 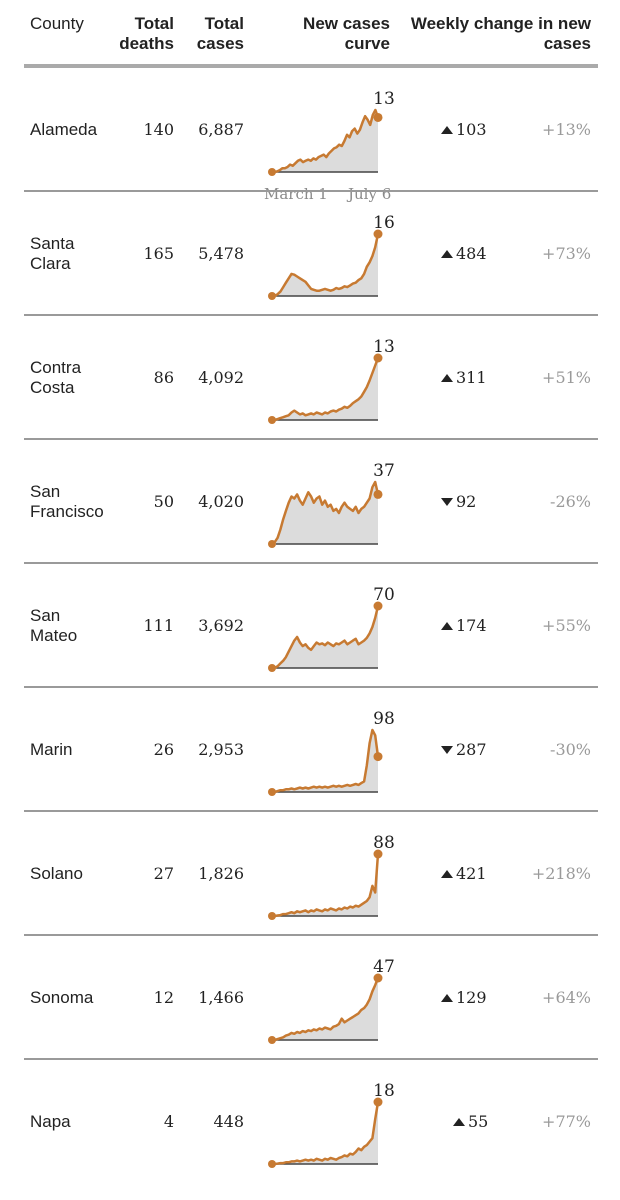 What do you see at coordinates (80, 1122) in the screenshot?
I see `county-name: Napa` at bounding box center [80, 1122].